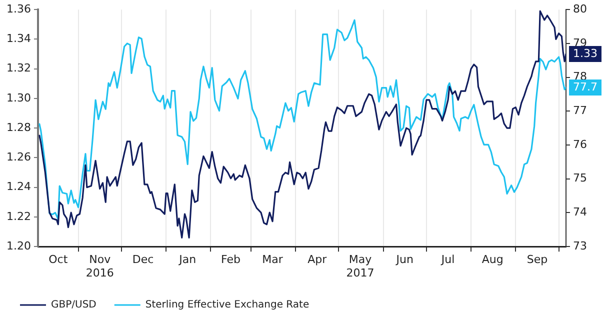  What do you see at coordinates (143, 259) in the screenshot?
I see `x-tick-label: Dec` at bounding box center [143, 259].